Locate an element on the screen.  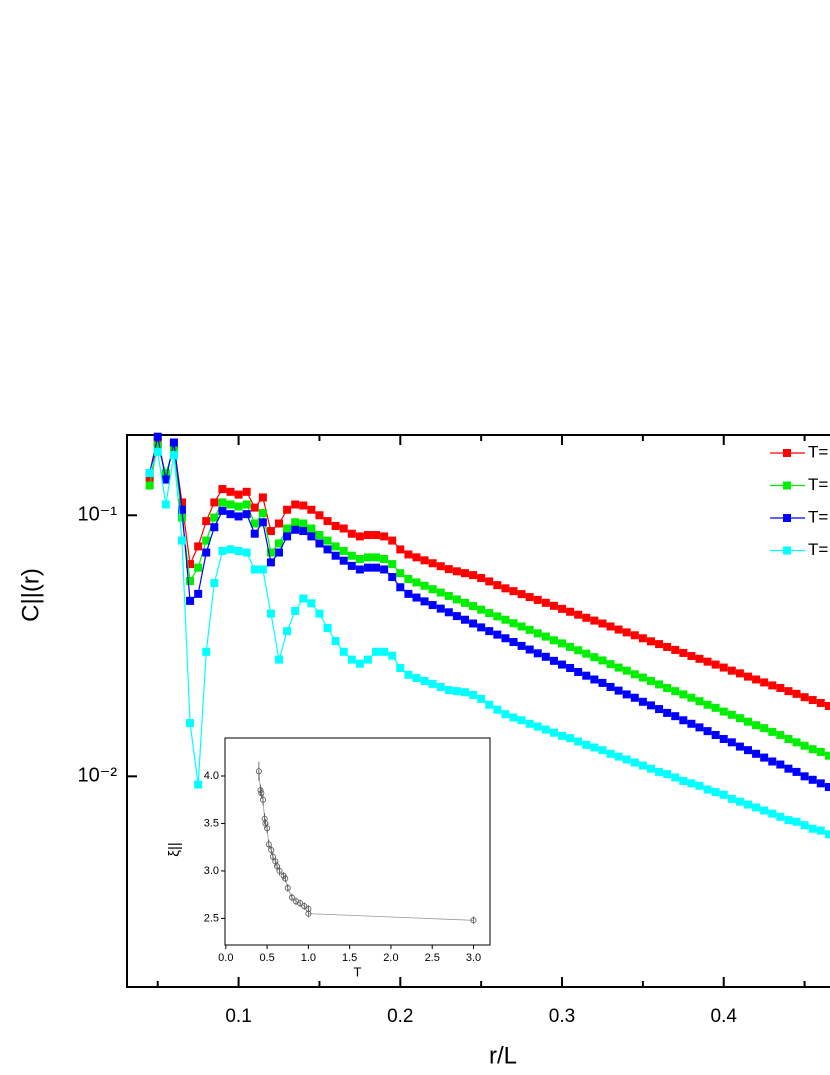
y-tick-label: 10⁻² is located at coordinates (98, 776).